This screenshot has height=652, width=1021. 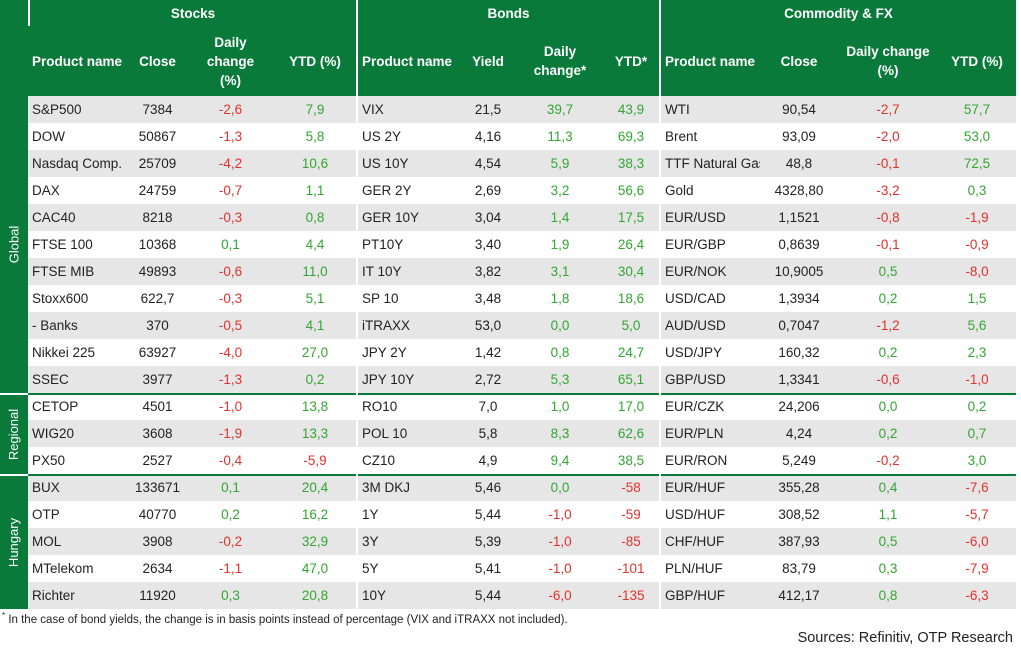 I want to click on bond-ytd-cell: 26,4, so click(x=631, y=244).